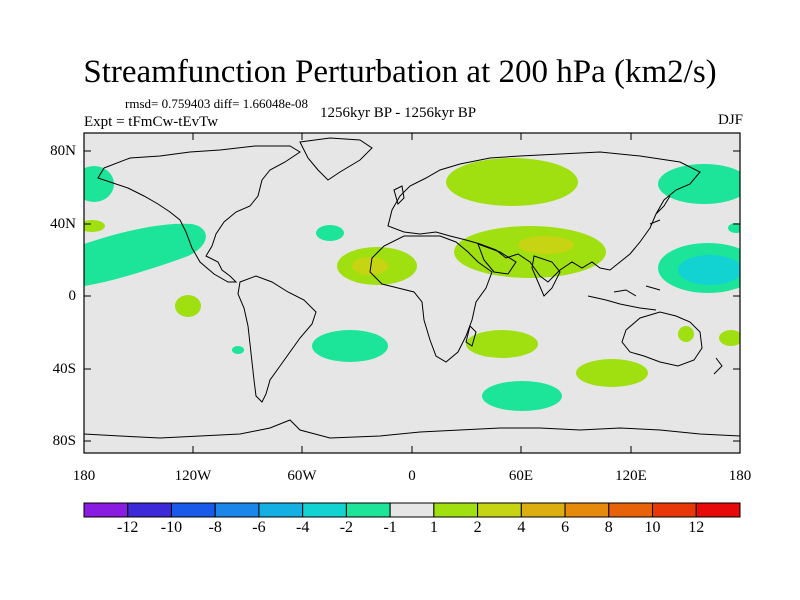 The height and width of the screenshot is (600, 800). I want to click on colorbar-label: -12, so click(128, 527).